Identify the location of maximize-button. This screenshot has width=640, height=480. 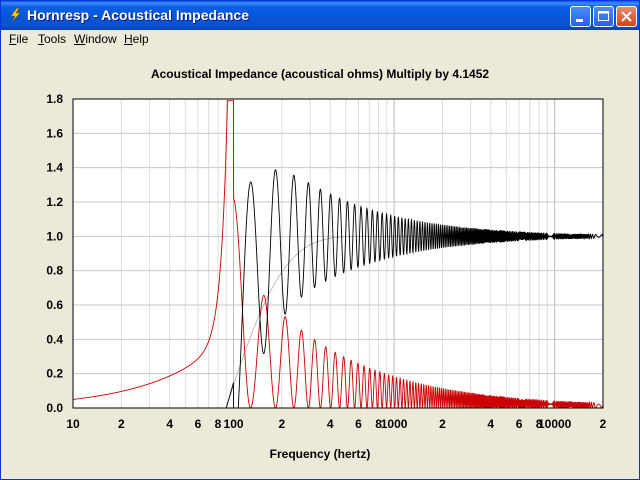
(603, 16).